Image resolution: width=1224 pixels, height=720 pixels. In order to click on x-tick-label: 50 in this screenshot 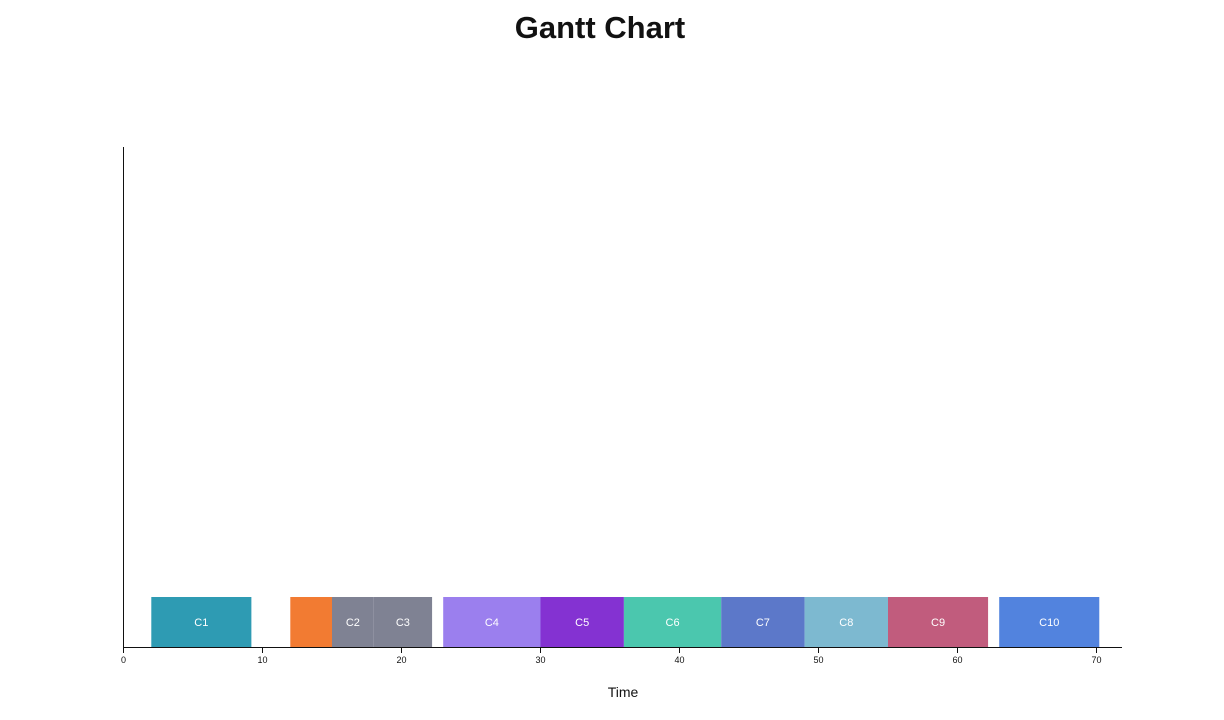, I will do `click(818, 660)`.